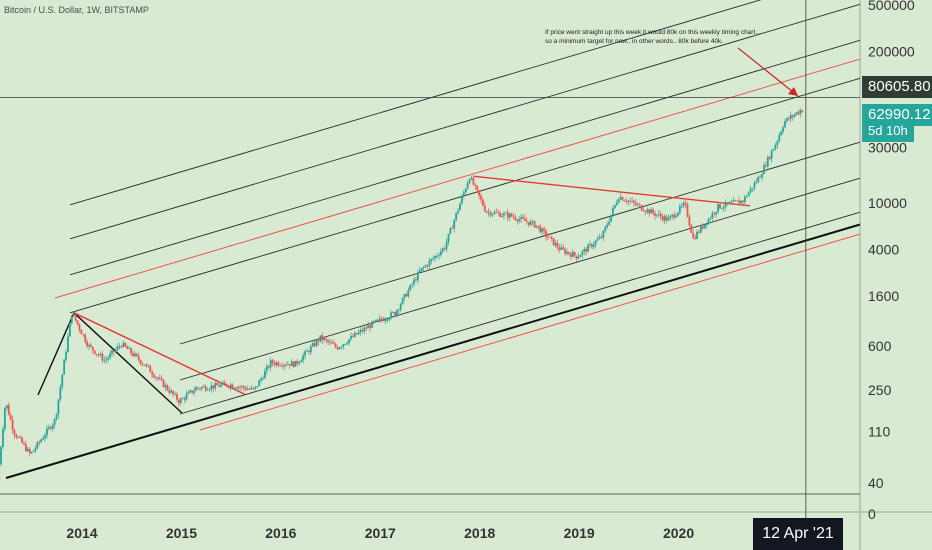 The image size is (932, 550). Describe the element at coordinates (879, 432) in the screenshot. I see `y-tick-label: 110` at that location.